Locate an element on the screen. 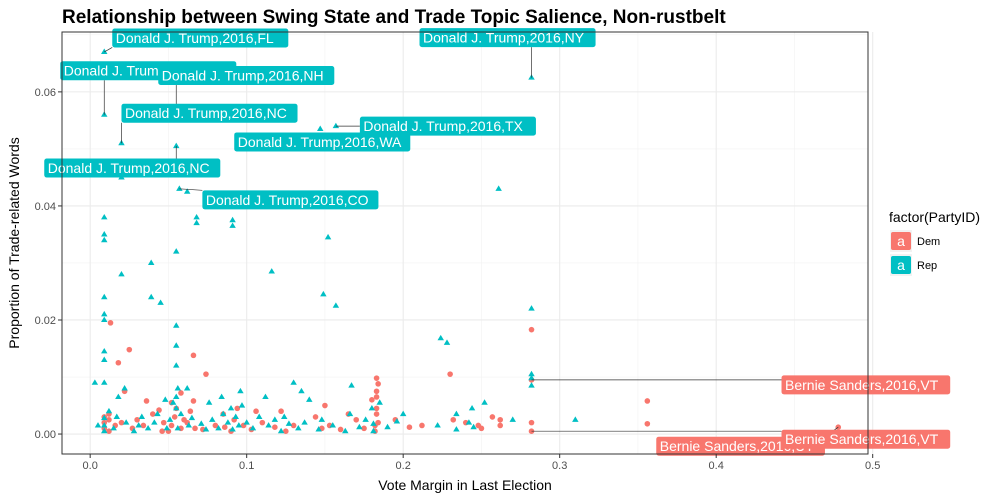  annotation-text: Donald J. Trump,2016,NH is located at coordinates (243, 76).